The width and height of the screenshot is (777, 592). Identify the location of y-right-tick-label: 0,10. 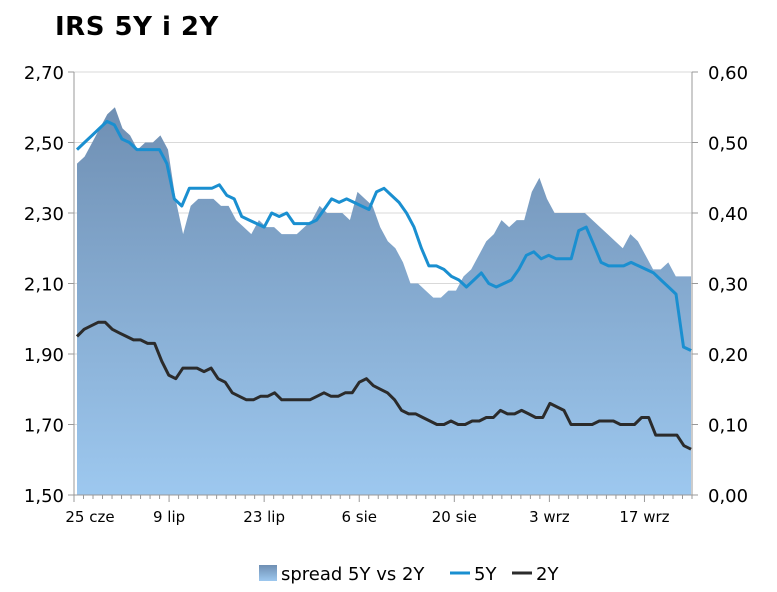
(728, 426).